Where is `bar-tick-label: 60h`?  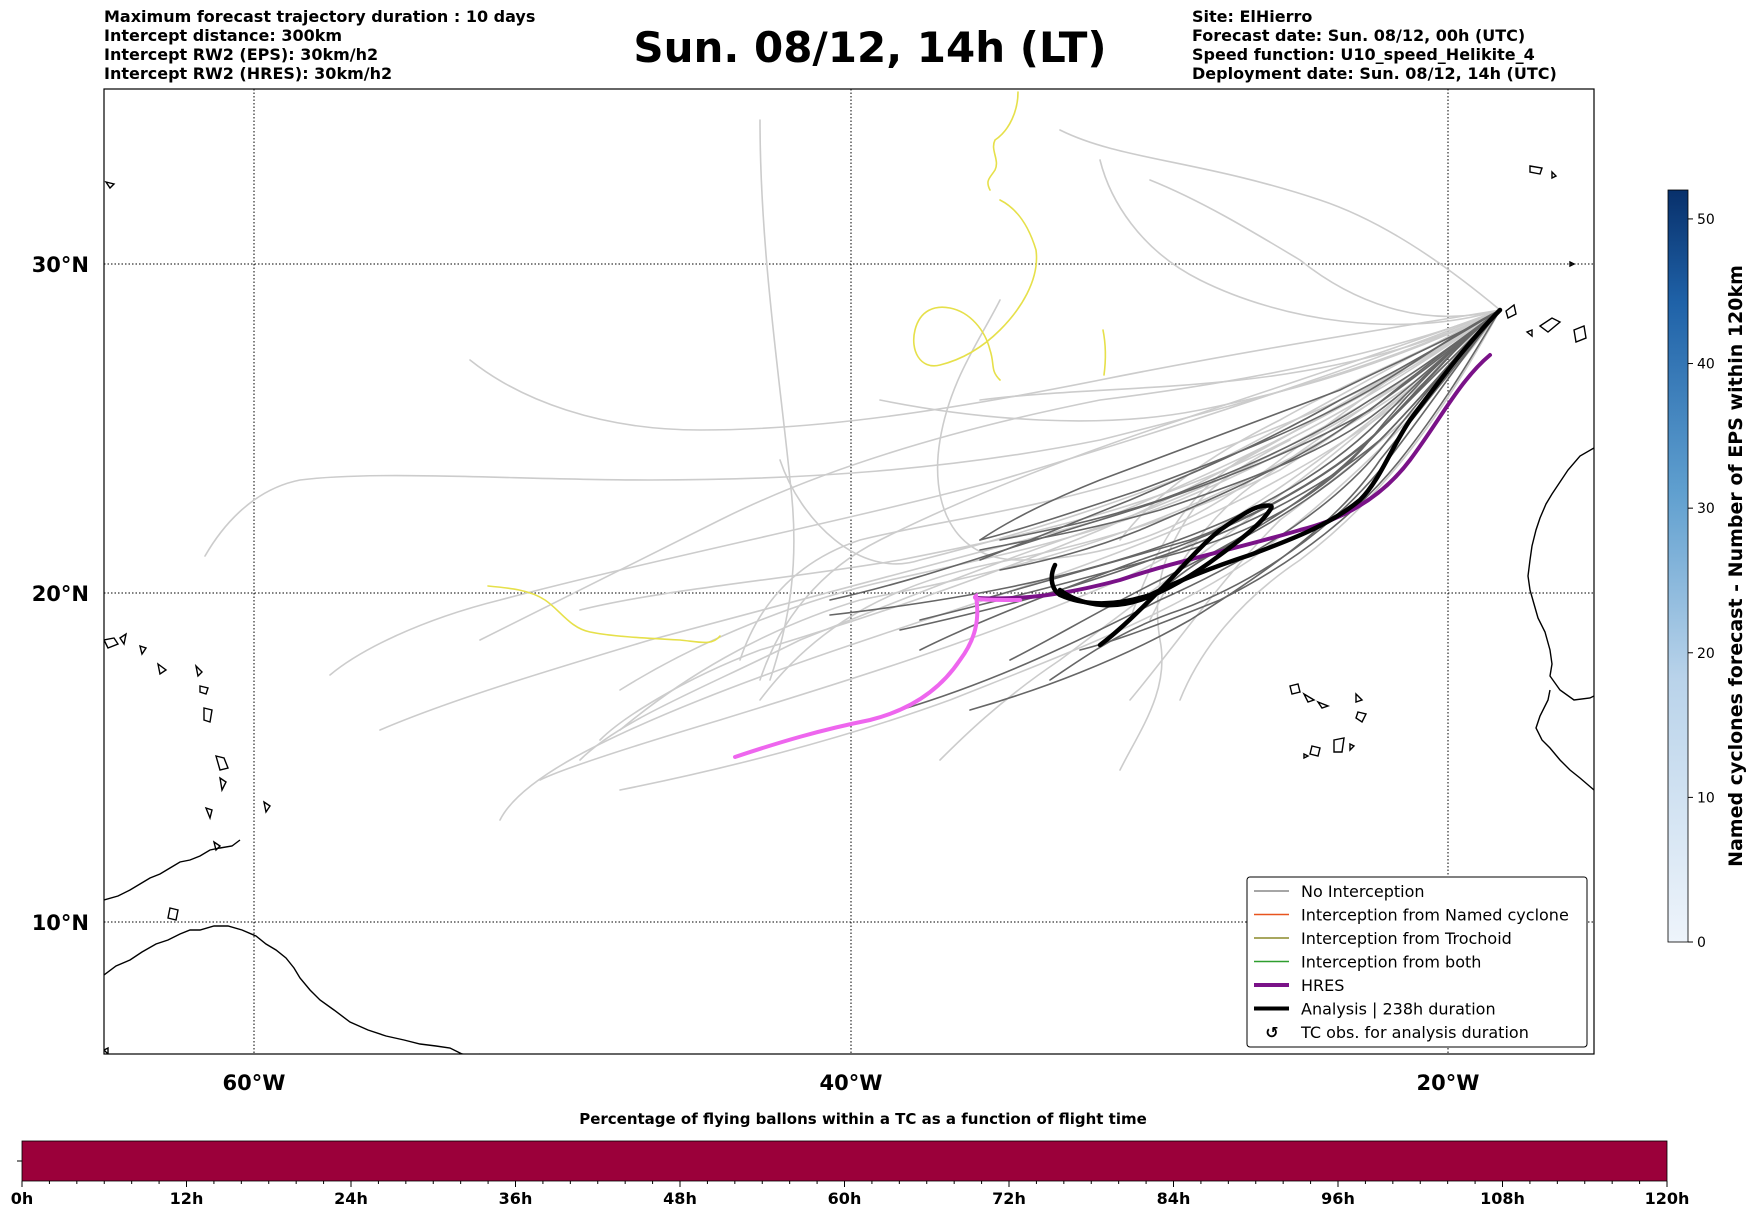
bar-tick-label: 60h is located at coordinates (845, 1198).